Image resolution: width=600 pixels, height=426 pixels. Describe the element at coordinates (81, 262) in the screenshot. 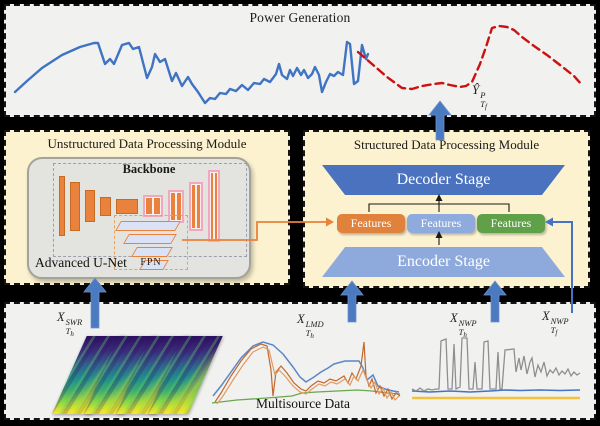

I see `advanced-unet-label: Advanced U-Net` at that location.